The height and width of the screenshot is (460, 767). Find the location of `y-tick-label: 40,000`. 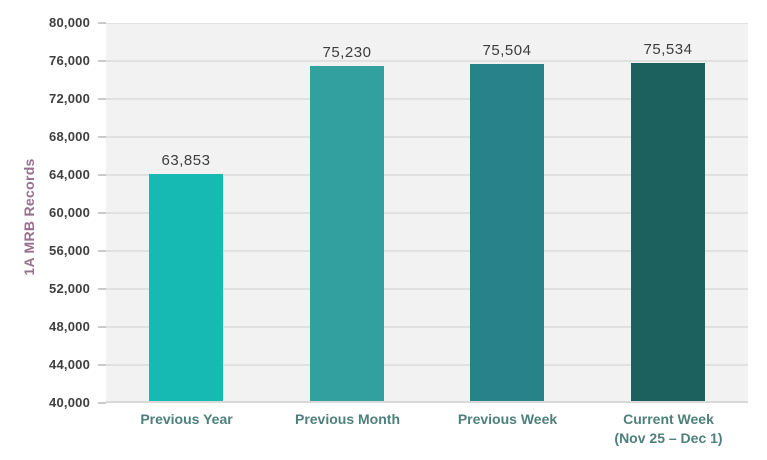

y-tick-label: 40,000 is located at coordinates (69, 402).